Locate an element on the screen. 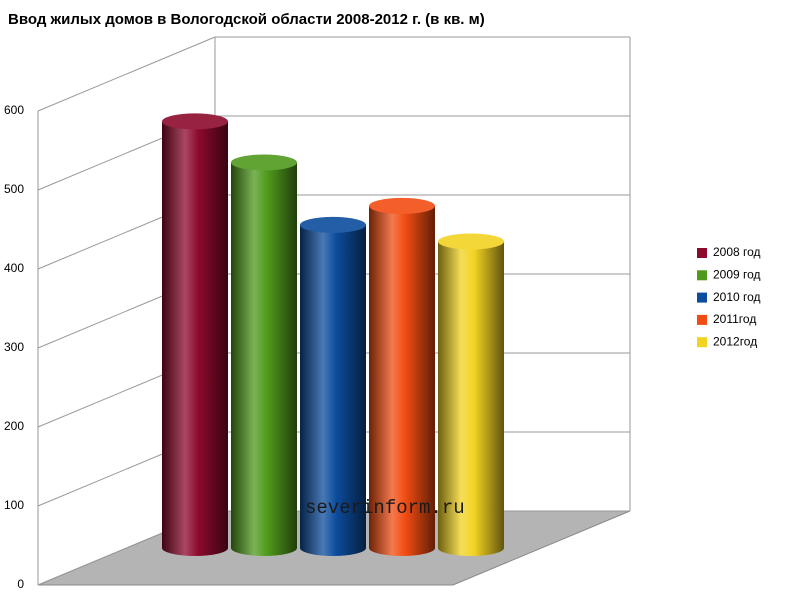 This screenshot has width=800, height=600. y-tick-label: 100 is located at coordinates (14, 505).